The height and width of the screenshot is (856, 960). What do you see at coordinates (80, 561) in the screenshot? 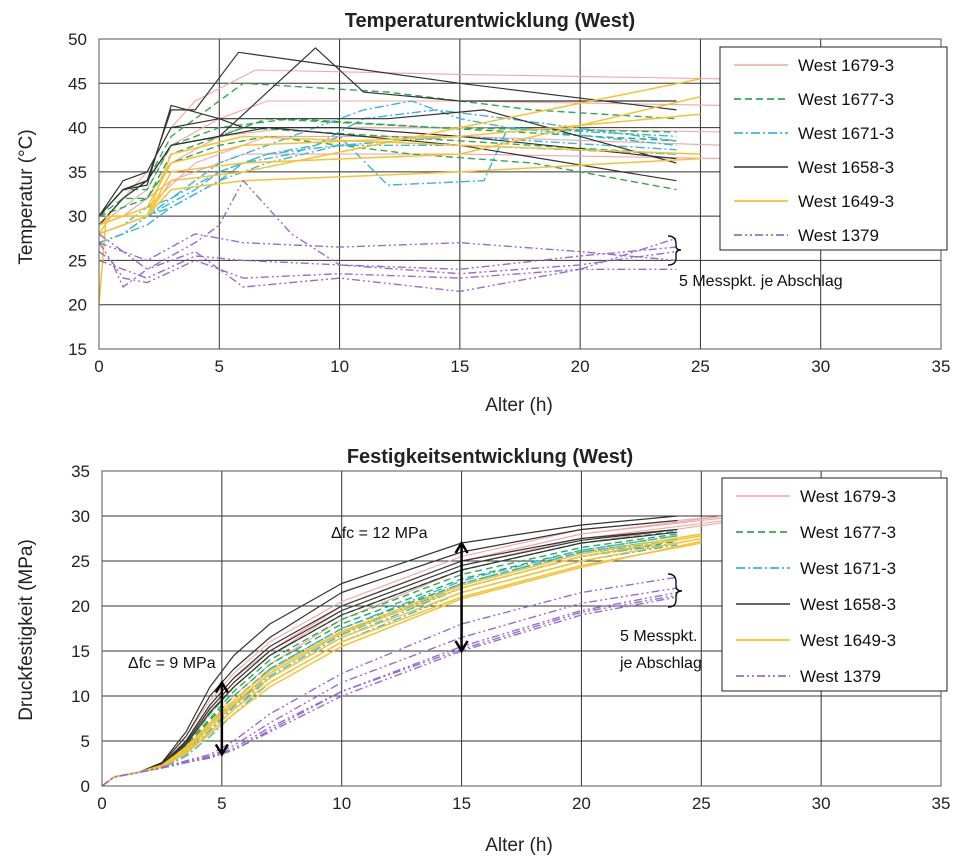
I see `strength-y-tick-label: 25` at bounding box center [80, 561].